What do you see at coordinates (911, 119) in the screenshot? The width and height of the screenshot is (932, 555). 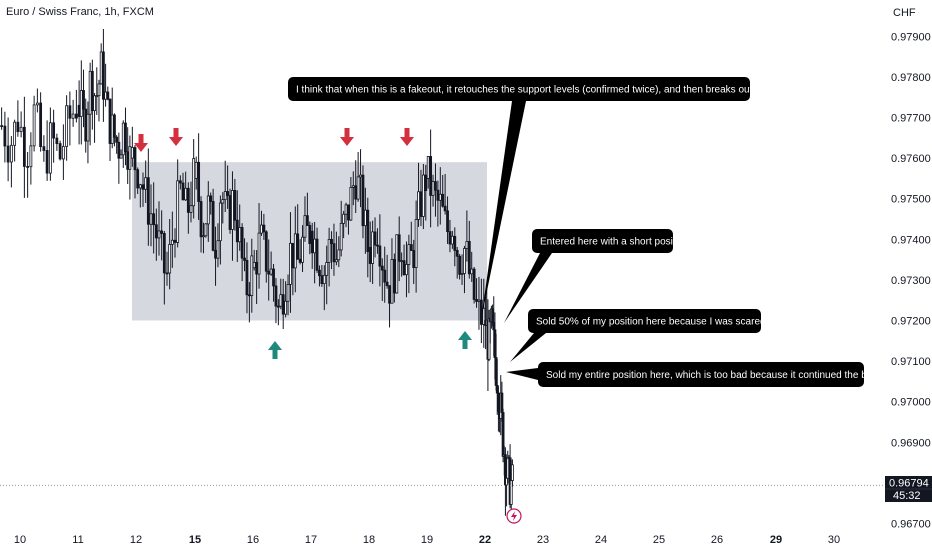 I see `y-tick-label: 0.97700` at bounding box center [911, 119].